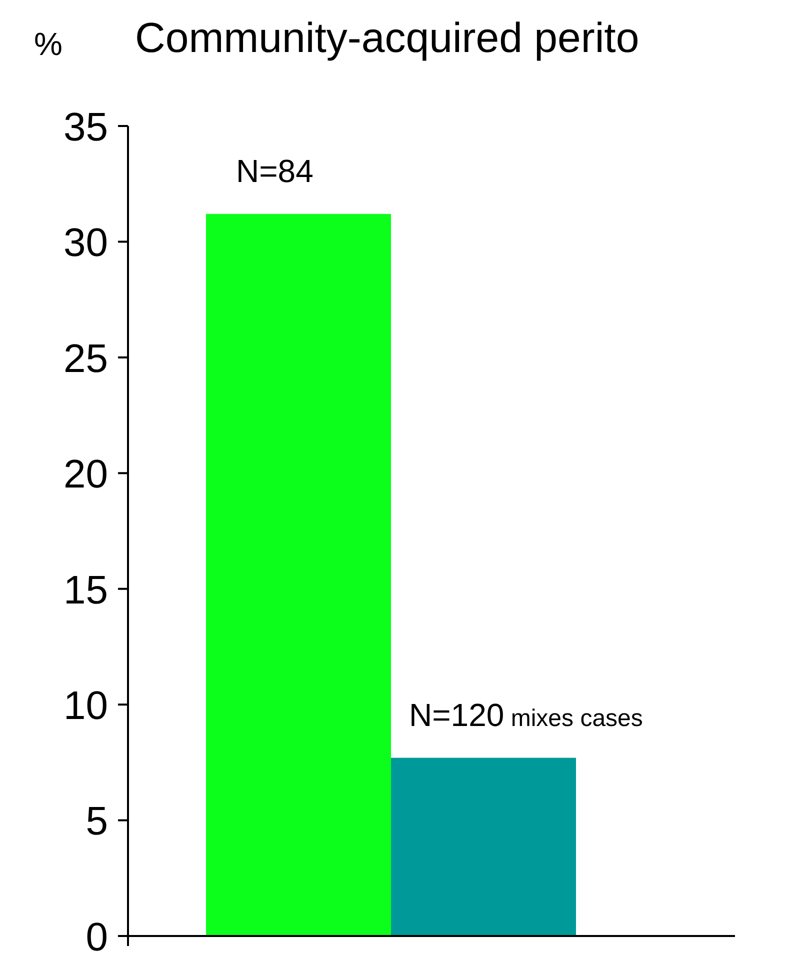  I want to click on y-tick-label: 25, so click(86, 358).